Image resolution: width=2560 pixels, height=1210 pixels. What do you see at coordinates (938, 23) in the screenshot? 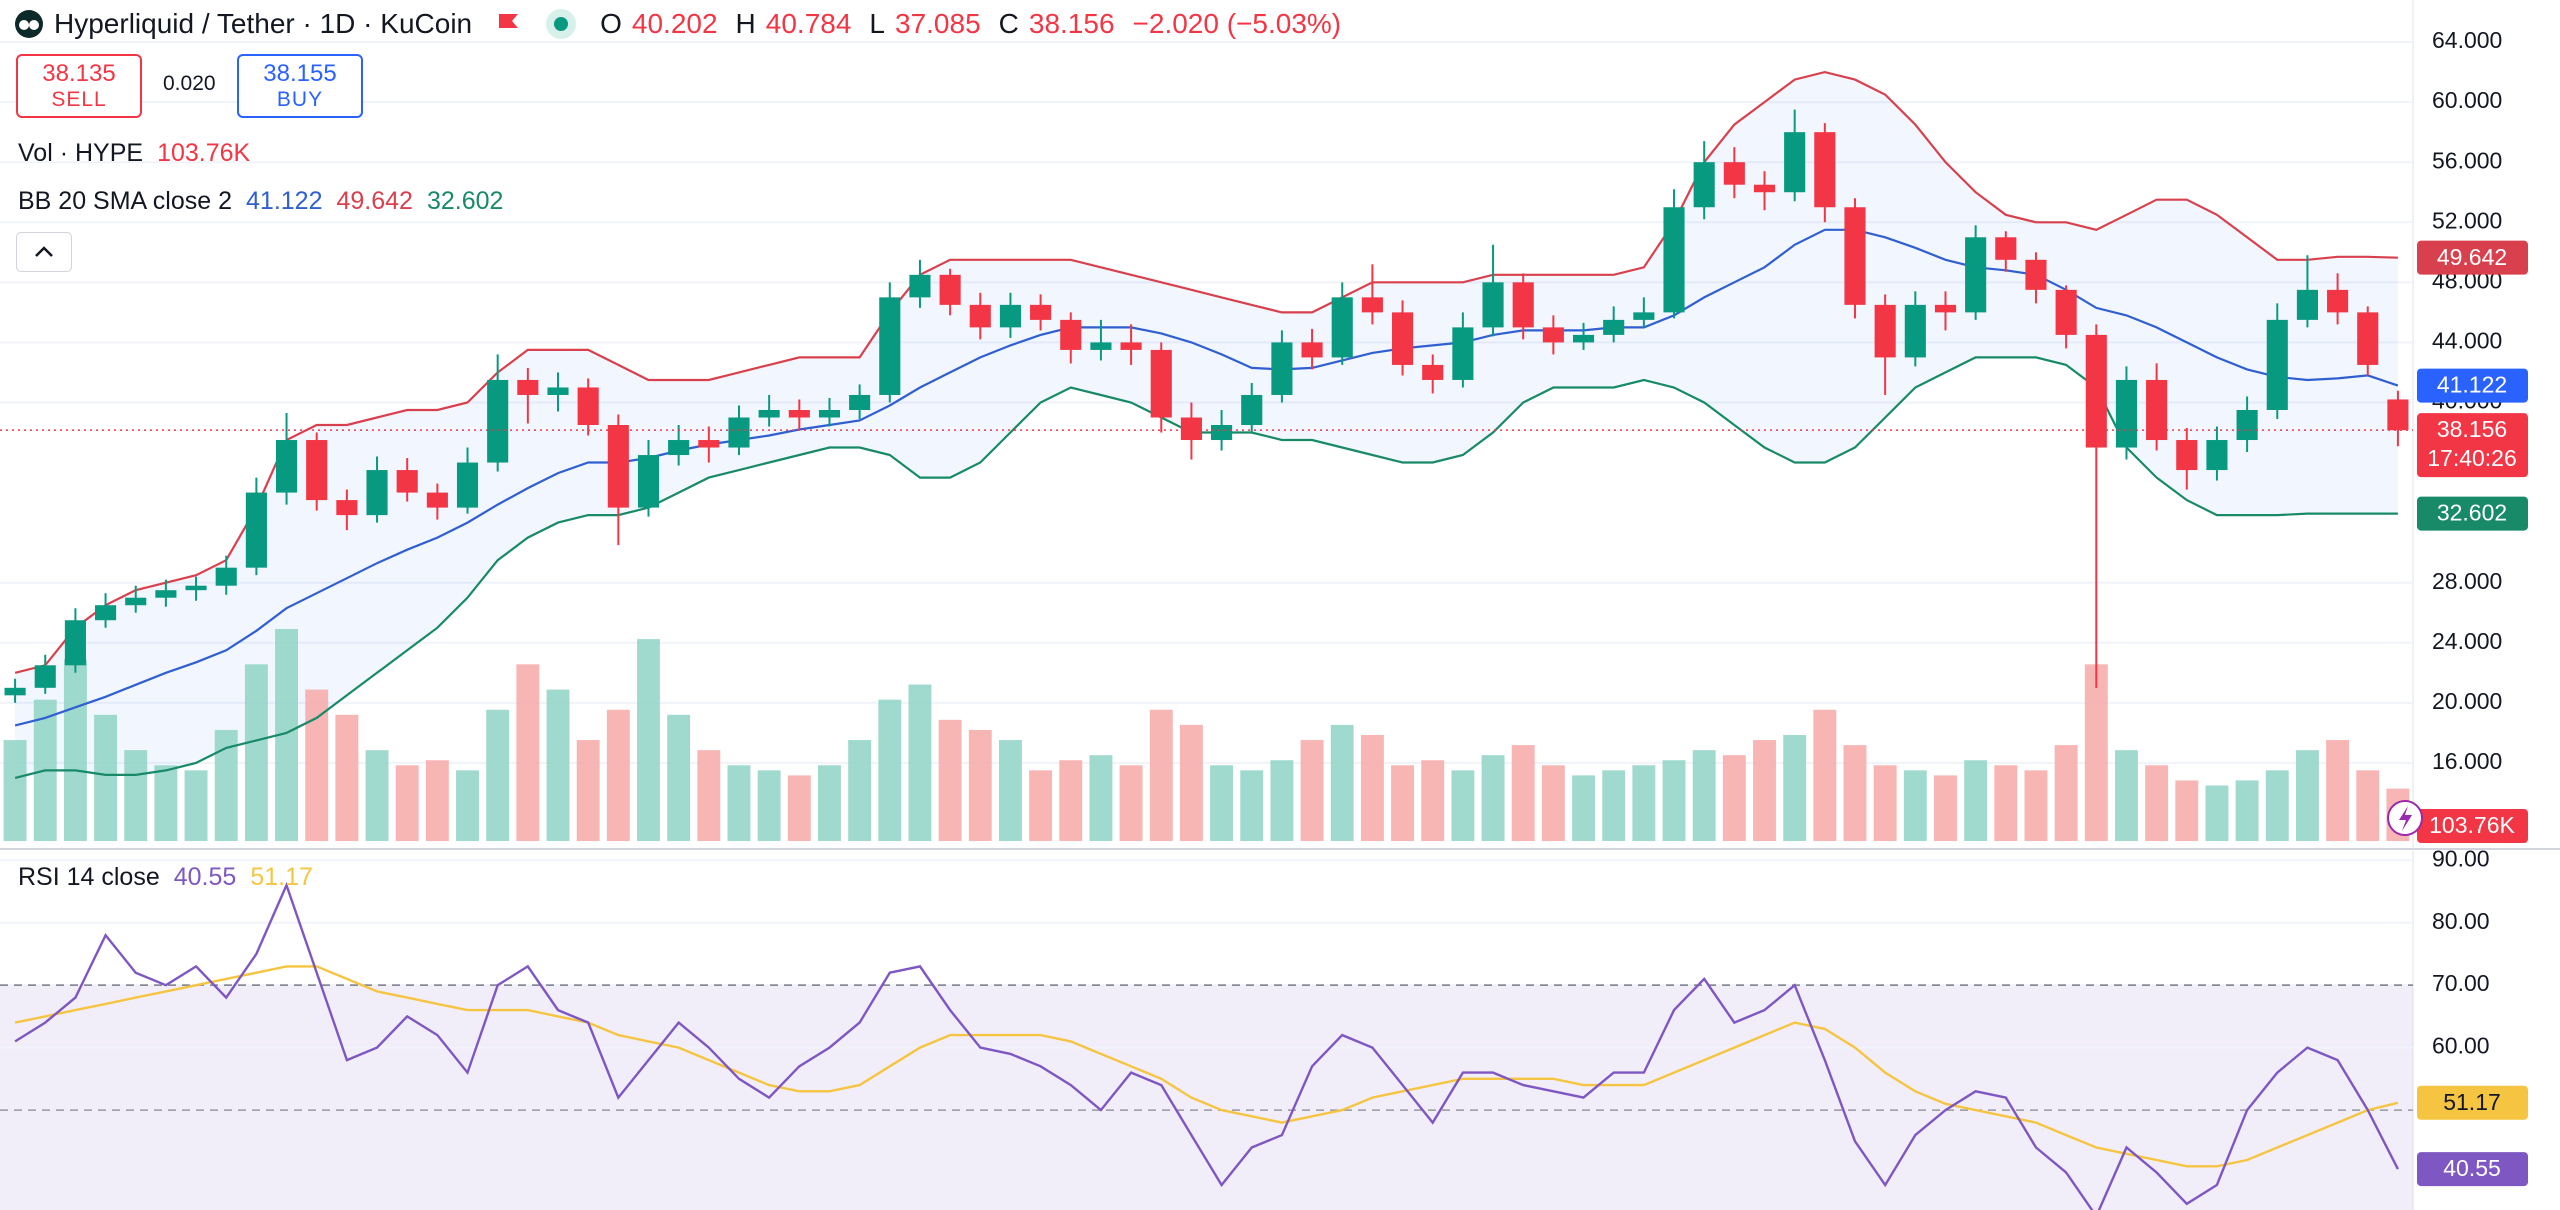
I see `l-value: 37.085` at bounding box center [938, 23].